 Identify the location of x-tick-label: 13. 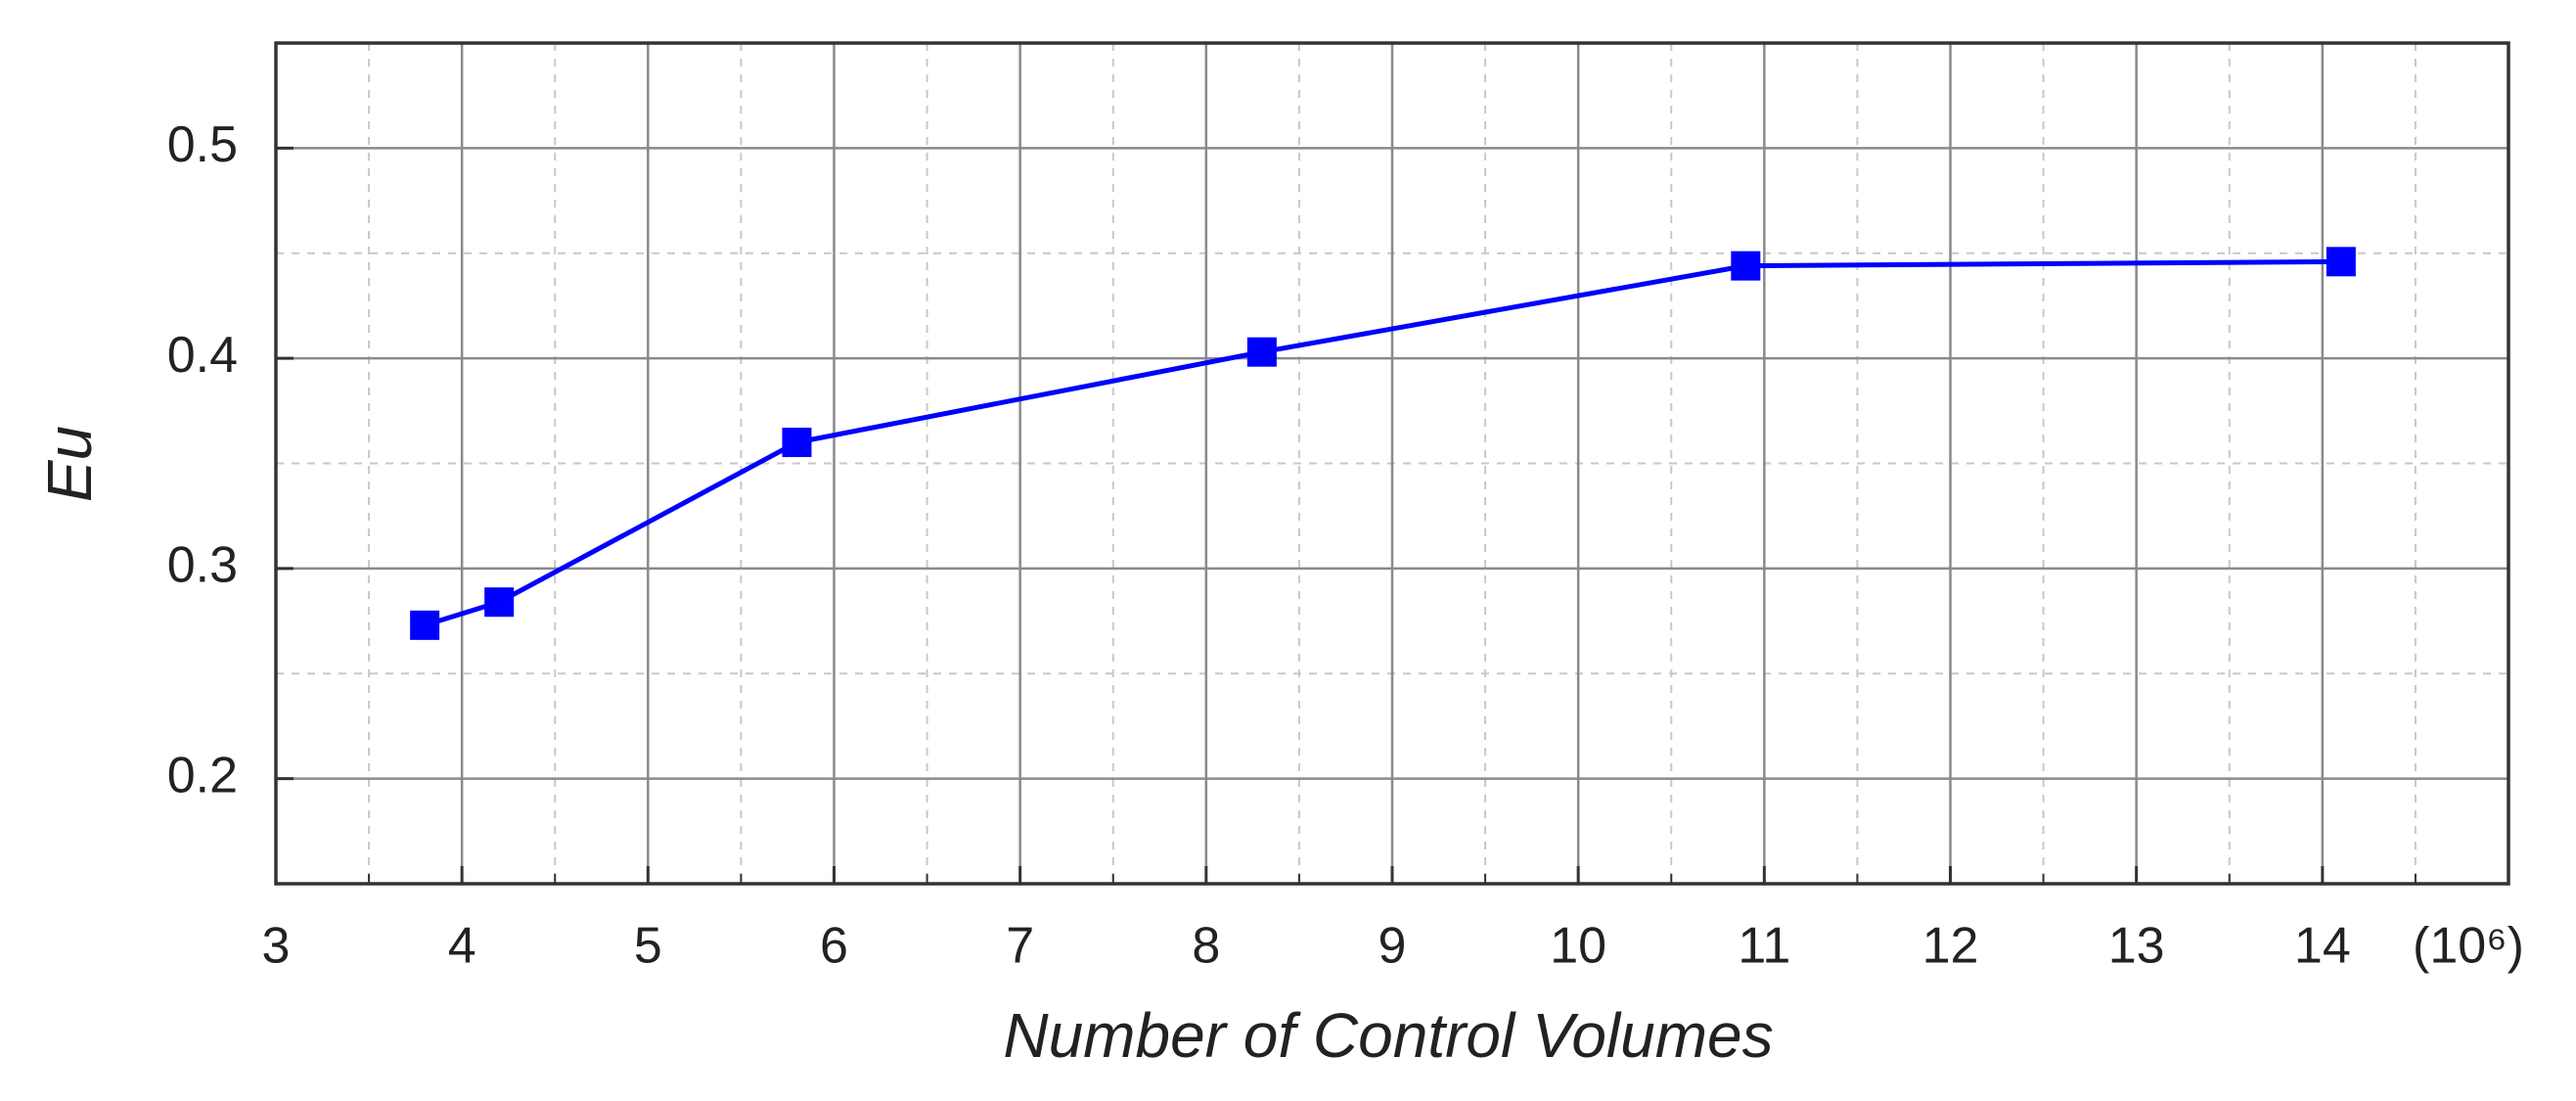
(2136, 947).